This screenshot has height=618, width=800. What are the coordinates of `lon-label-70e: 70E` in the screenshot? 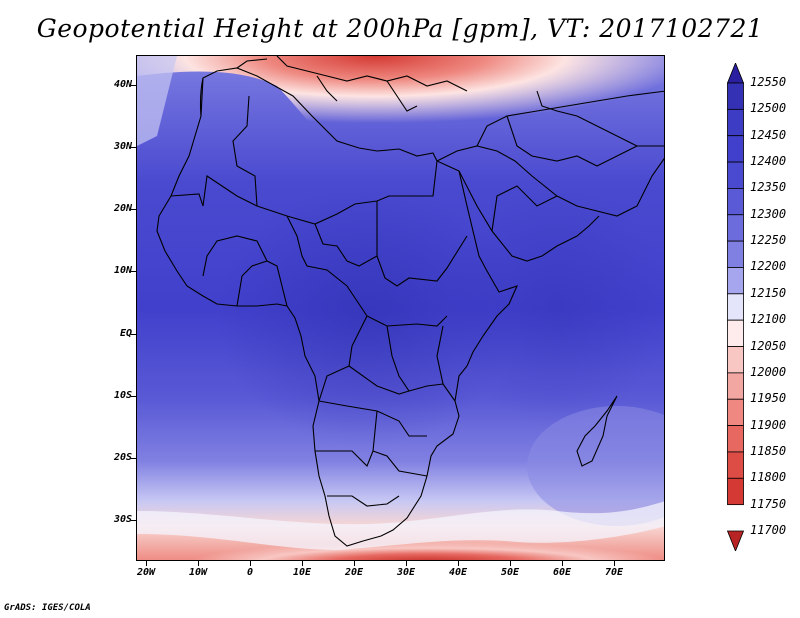 It's located at (614, 572).